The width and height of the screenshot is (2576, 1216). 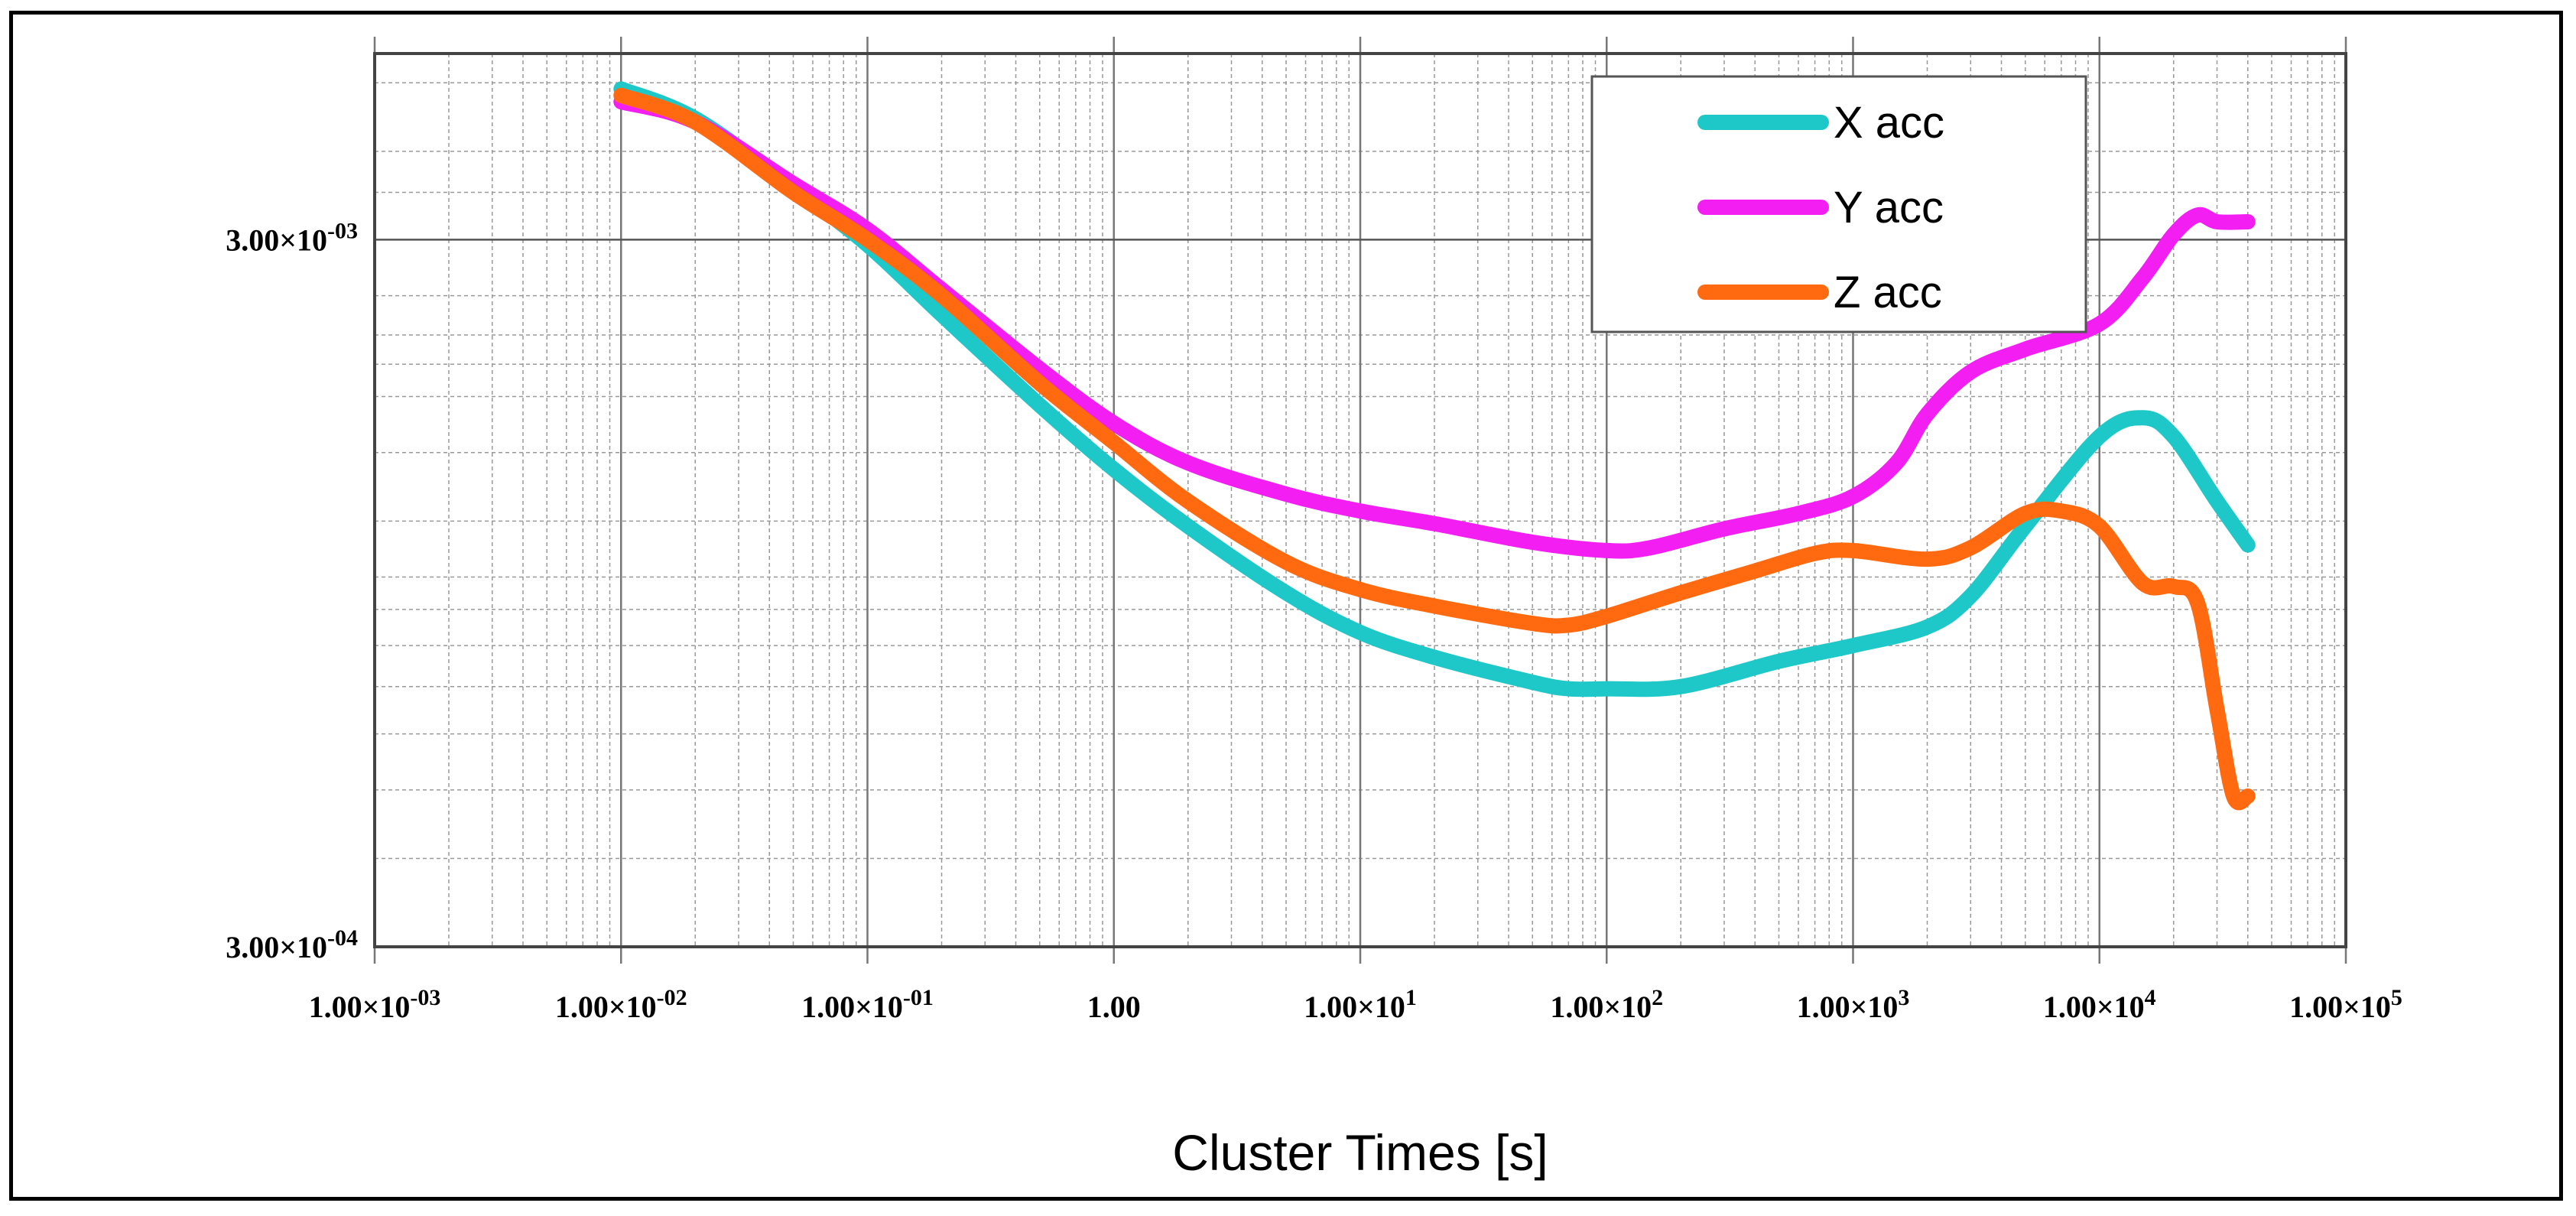 What do you see at coordinates (621, 1005) in the screenshot?
I see `x-tick-label: 1.00×10-02` at bounding box center [621, 1005].